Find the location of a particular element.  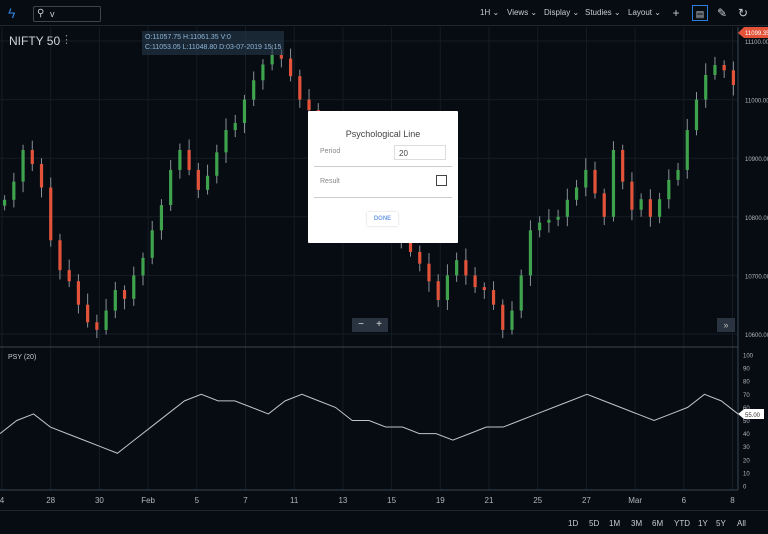

studies-menu: Studies ⌄ is located at coordinates (603, 12).